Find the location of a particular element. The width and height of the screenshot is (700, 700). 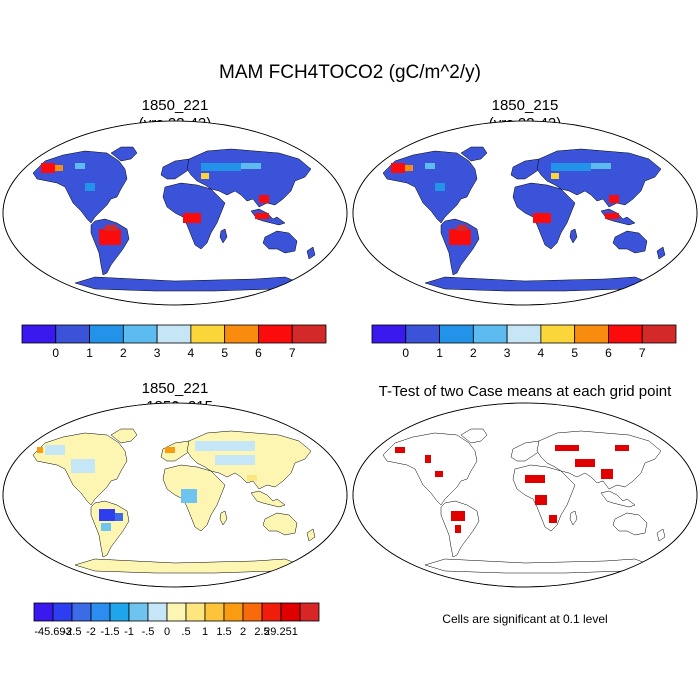

colorbar-3-tick-label: 1 is located at coordinates (205, 632).